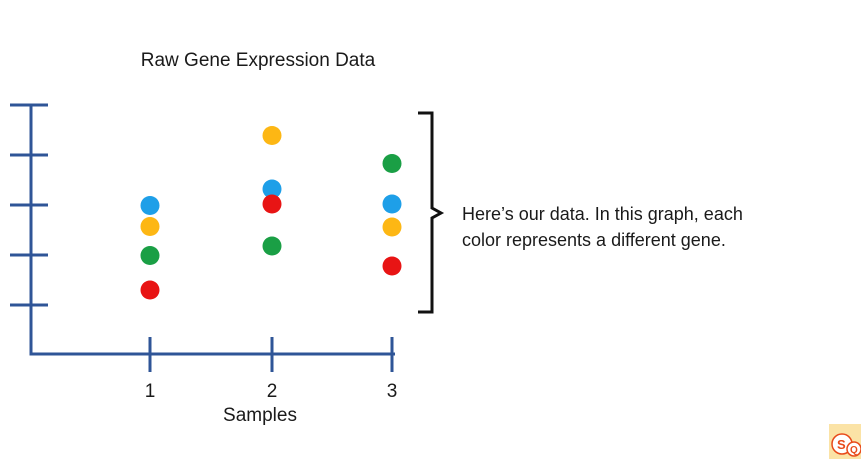 The width and height of the screenshot is (861, 459). I want to click on svg-text: Q, so click(854, 450).